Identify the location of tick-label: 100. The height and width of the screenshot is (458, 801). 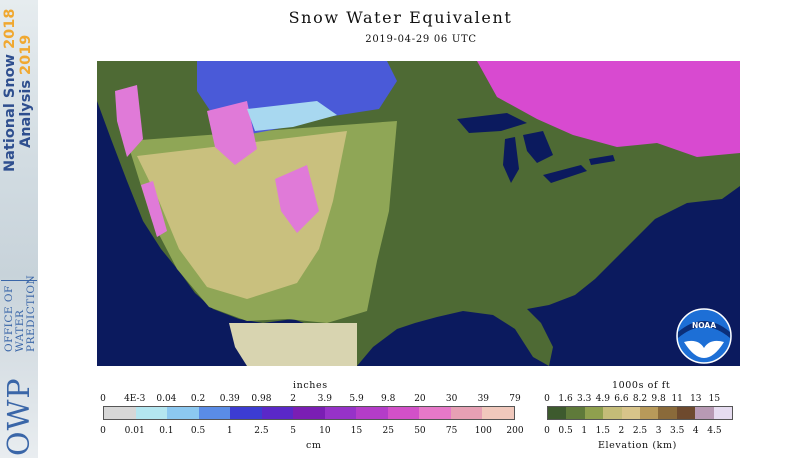
(483, 431).